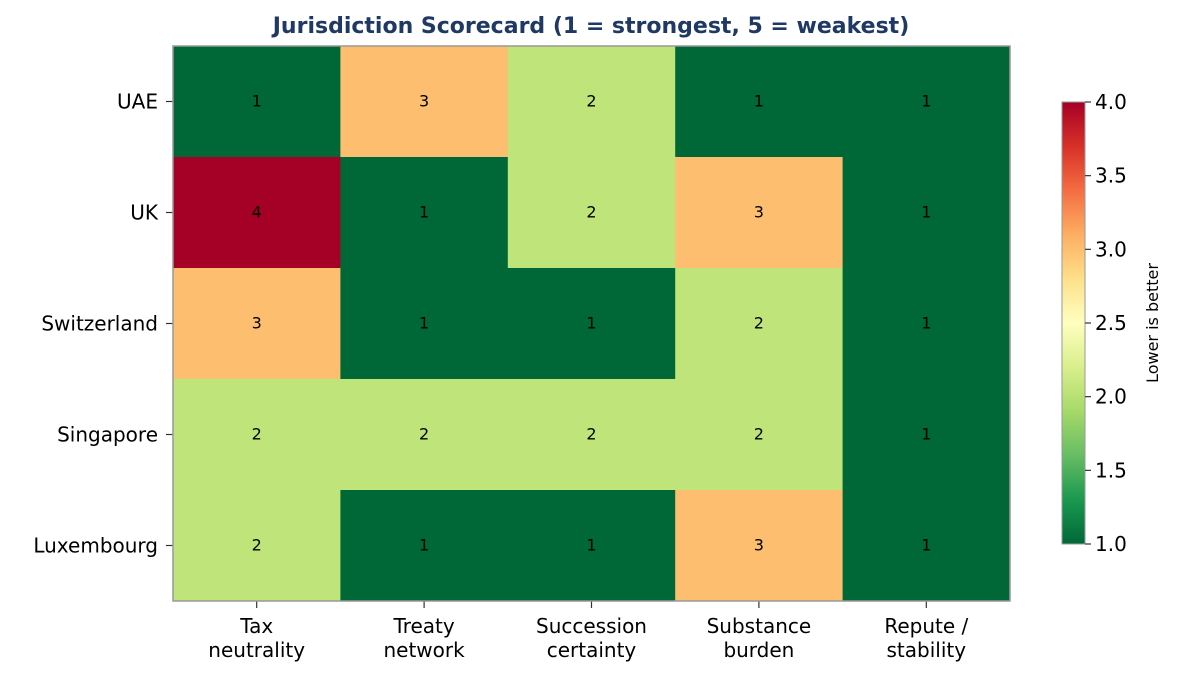 The height and width of the screenshot is (680, 1177). I want to click on y-tick-label: Luxembourg, so click(95, 546).